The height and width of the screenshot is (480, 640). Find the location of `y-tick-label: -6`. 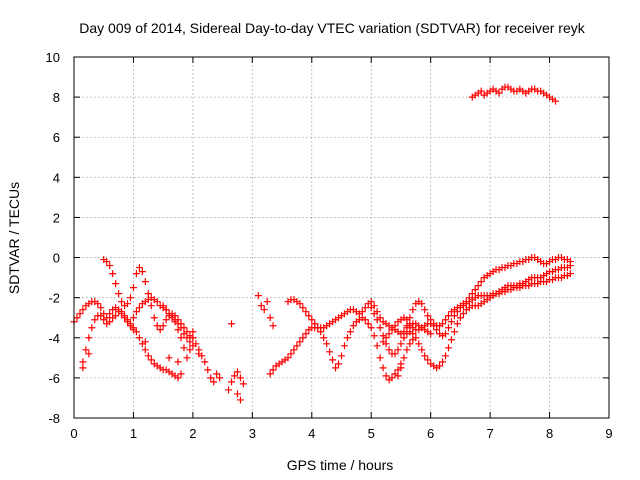

y-tick-label: -6 is located at coordinates (54, 378).